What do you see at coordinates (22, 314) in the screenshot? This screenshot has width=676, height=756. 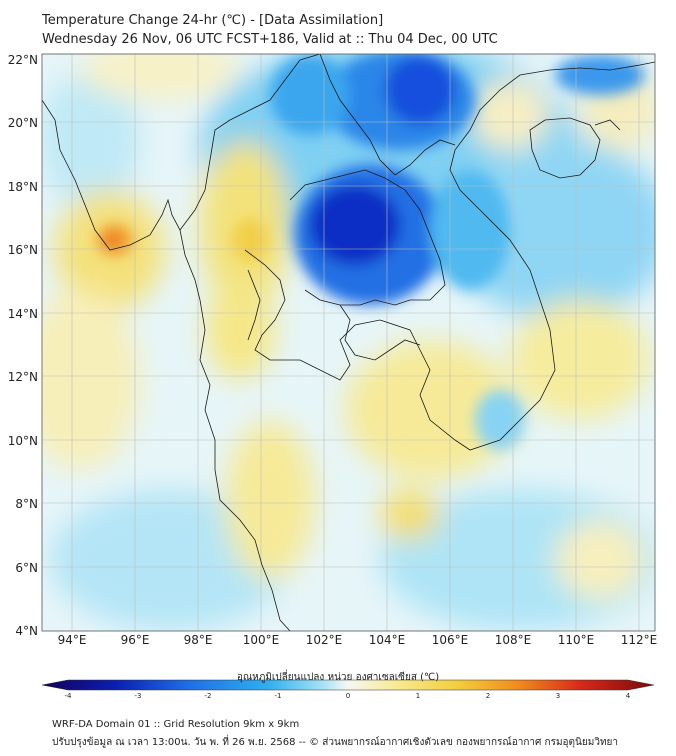 I see `lat-label-14n: 14°N` at bounding box center [22, 314].